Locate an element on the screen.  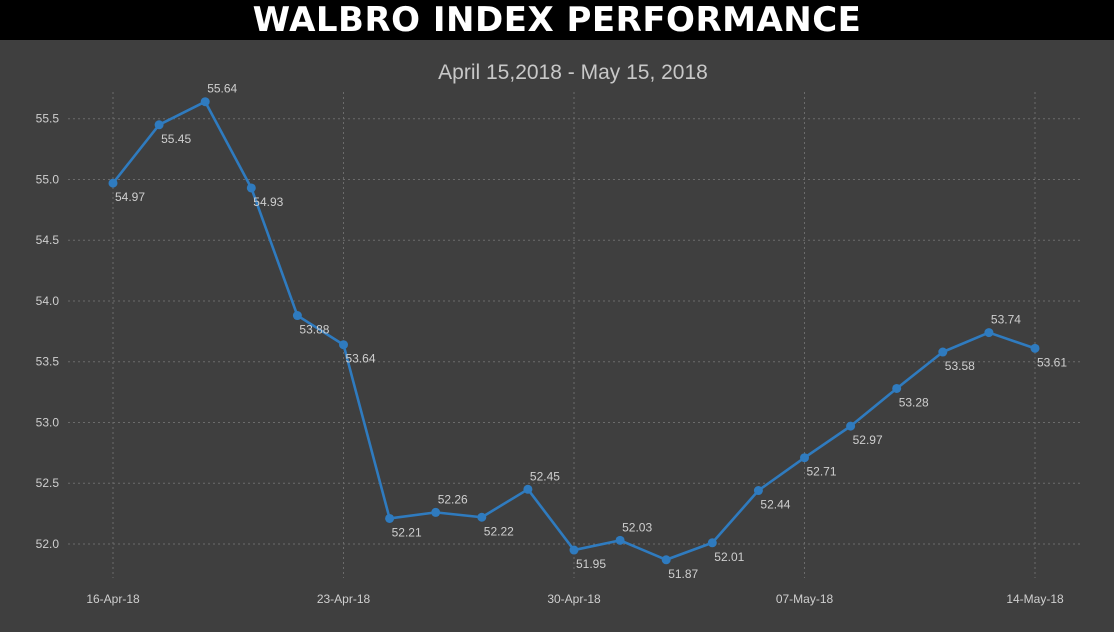
page-title: WALBRO INDEX PERFORMANCE is located at coordinates (557, 20).